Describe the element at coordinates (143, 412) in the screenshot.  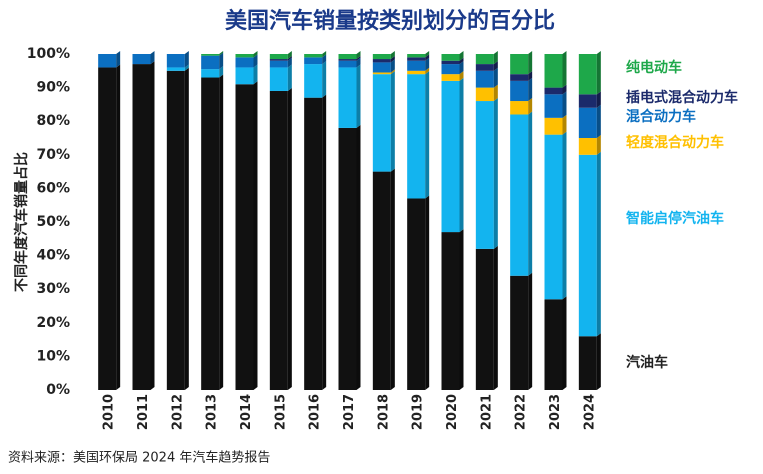
I see `x-tick-label: 2011` at that location.